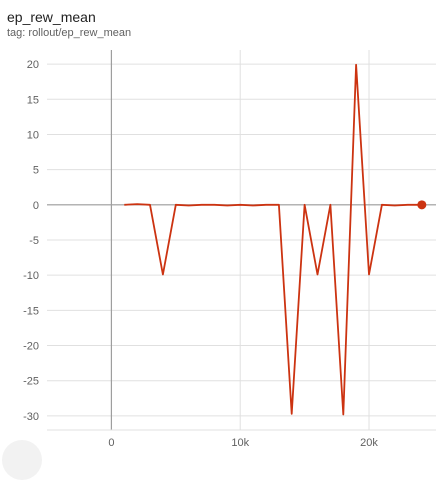 This screenshot has height=480, width=436. What do you see at coordinates (36, 171) in the screenshot?
I see `y-tick-label: 5` at bounding box center [36, 171].